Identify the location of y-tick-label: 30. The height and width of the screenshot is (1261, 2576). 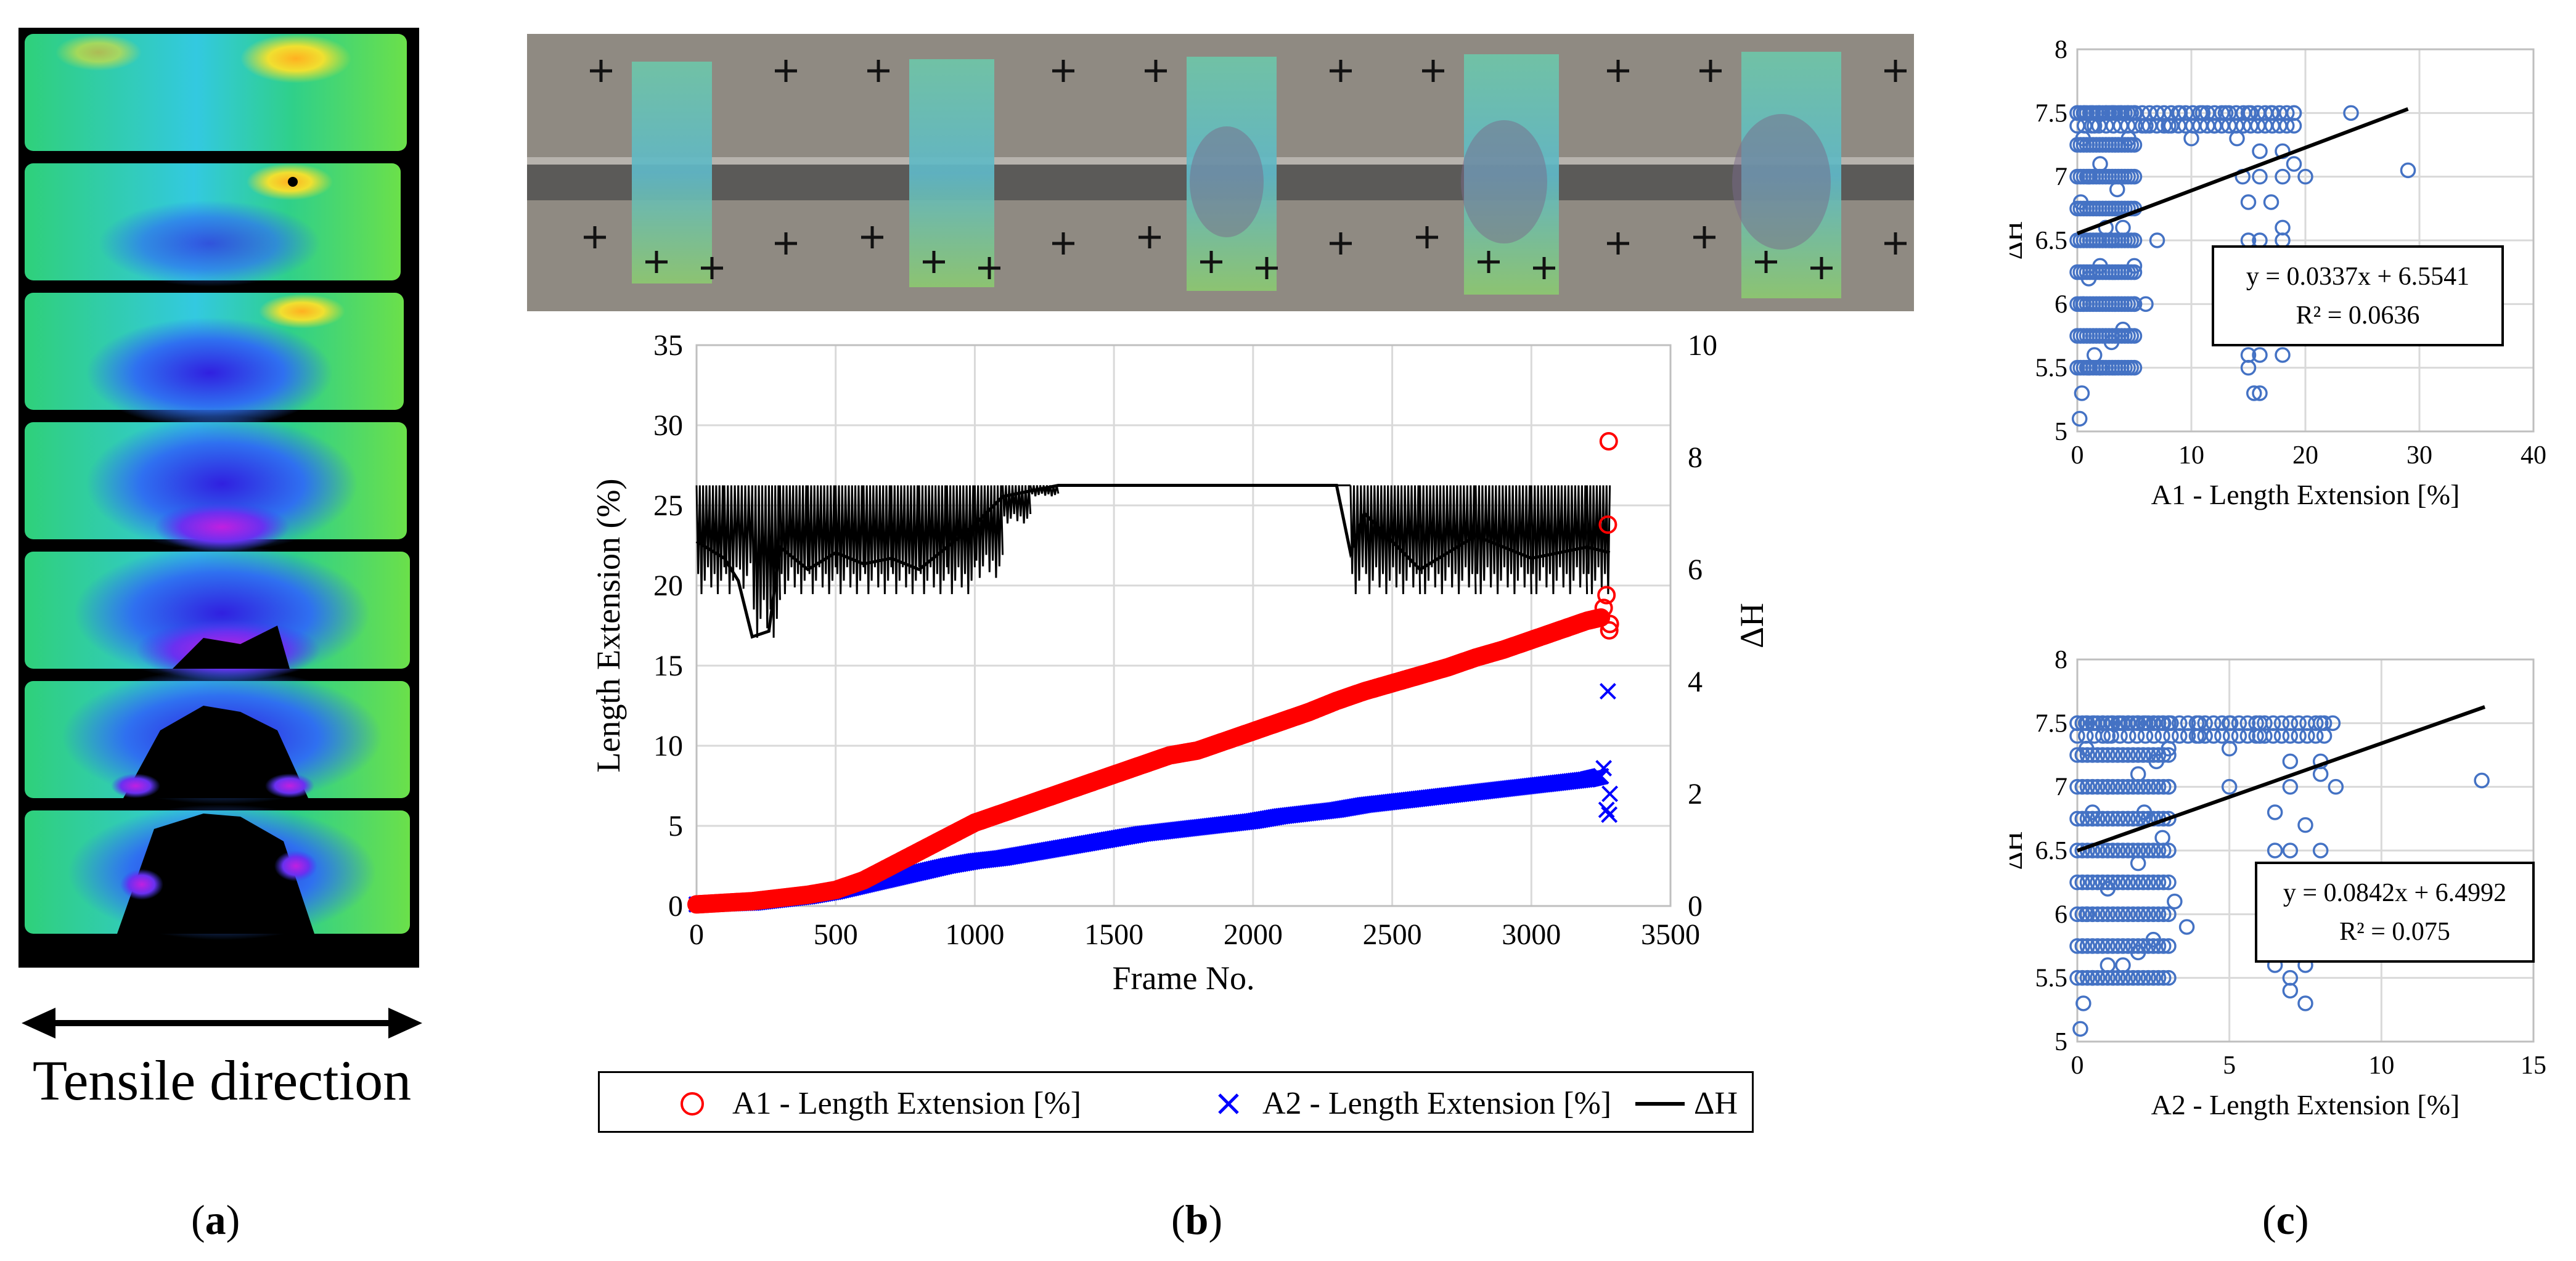
(668, 426).